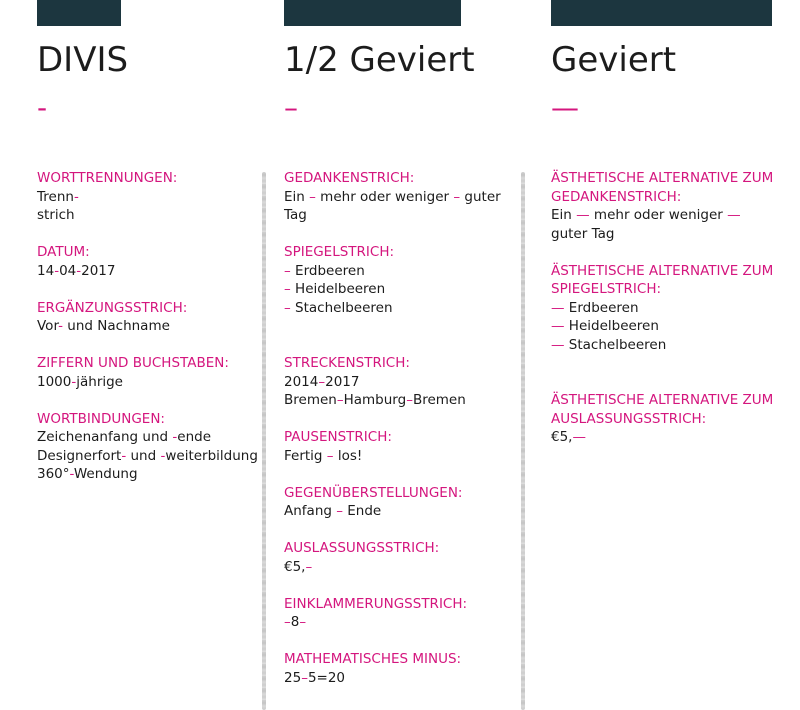  Describe the element at coordinates (373, 659) in the screenshot. I see `section-label: MATHEMATISCHES MINUS:` at that location.